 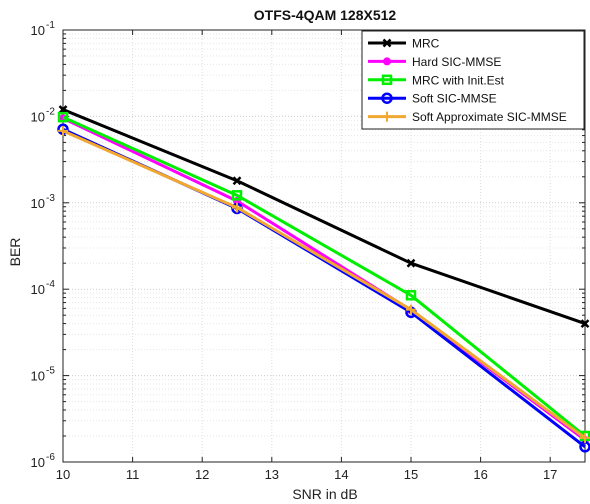 I want to click on x-tick-label: 11, so click(x=133, y=474).